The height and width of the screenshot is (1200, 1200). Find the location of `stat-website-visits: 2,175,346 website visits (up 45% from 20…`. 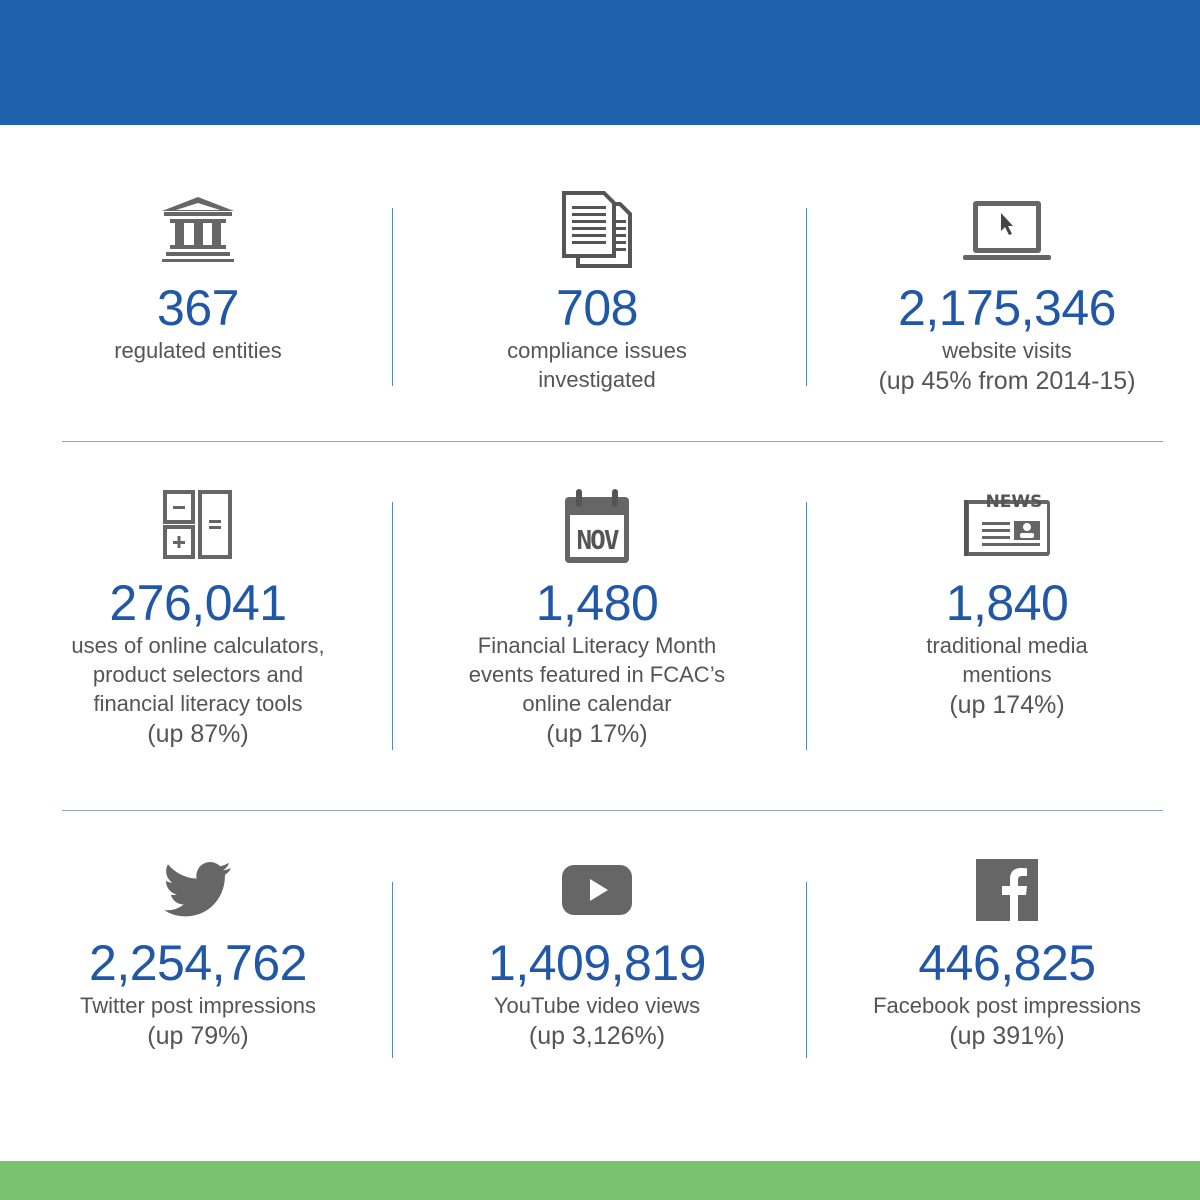

stat-website-visits: 2,175,346 website visits (up 45% from 20… is located at coordinates (998, 291).